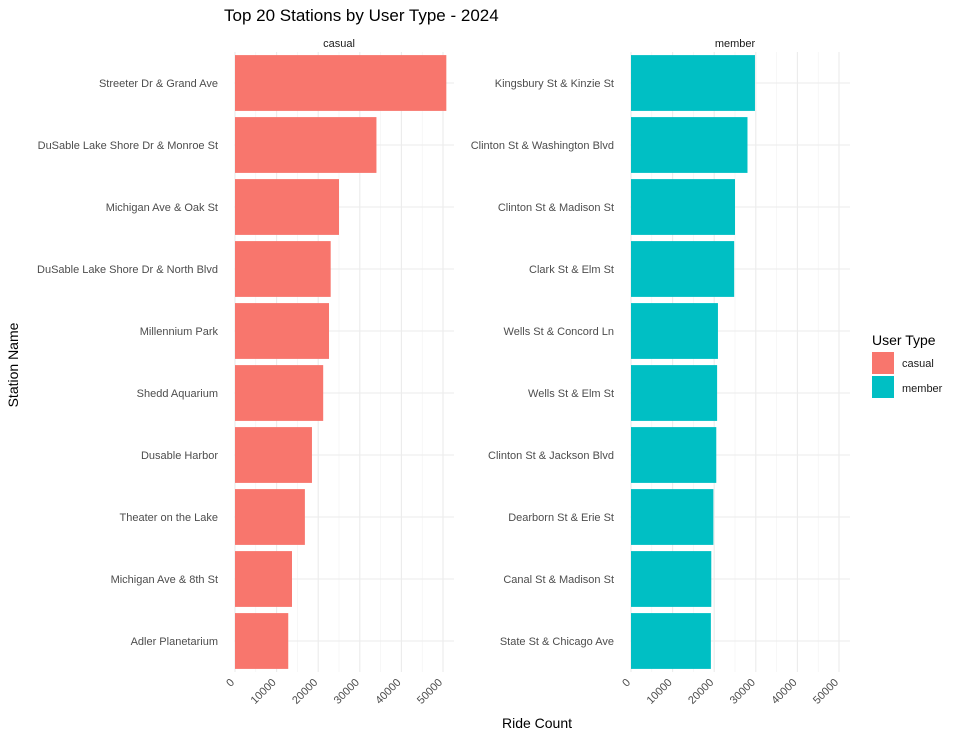 This screenshot has width=960, height=739. What do you see at coordinates (542, 146) in the screenshot?
I see `category-label: Clinton St & Washington Blvd` at bounding box center [542, 146].